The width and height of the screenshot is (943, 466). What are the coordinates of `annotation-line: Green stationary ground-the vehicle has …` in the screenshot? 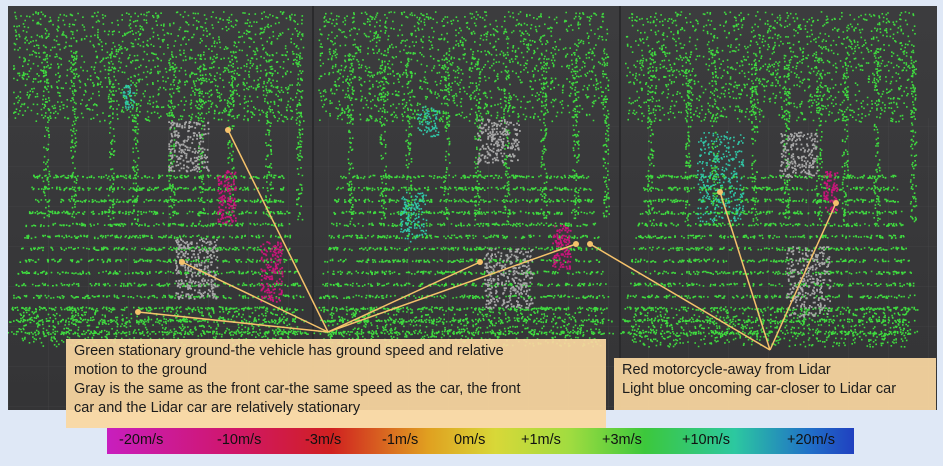 It's located at (289, 351).